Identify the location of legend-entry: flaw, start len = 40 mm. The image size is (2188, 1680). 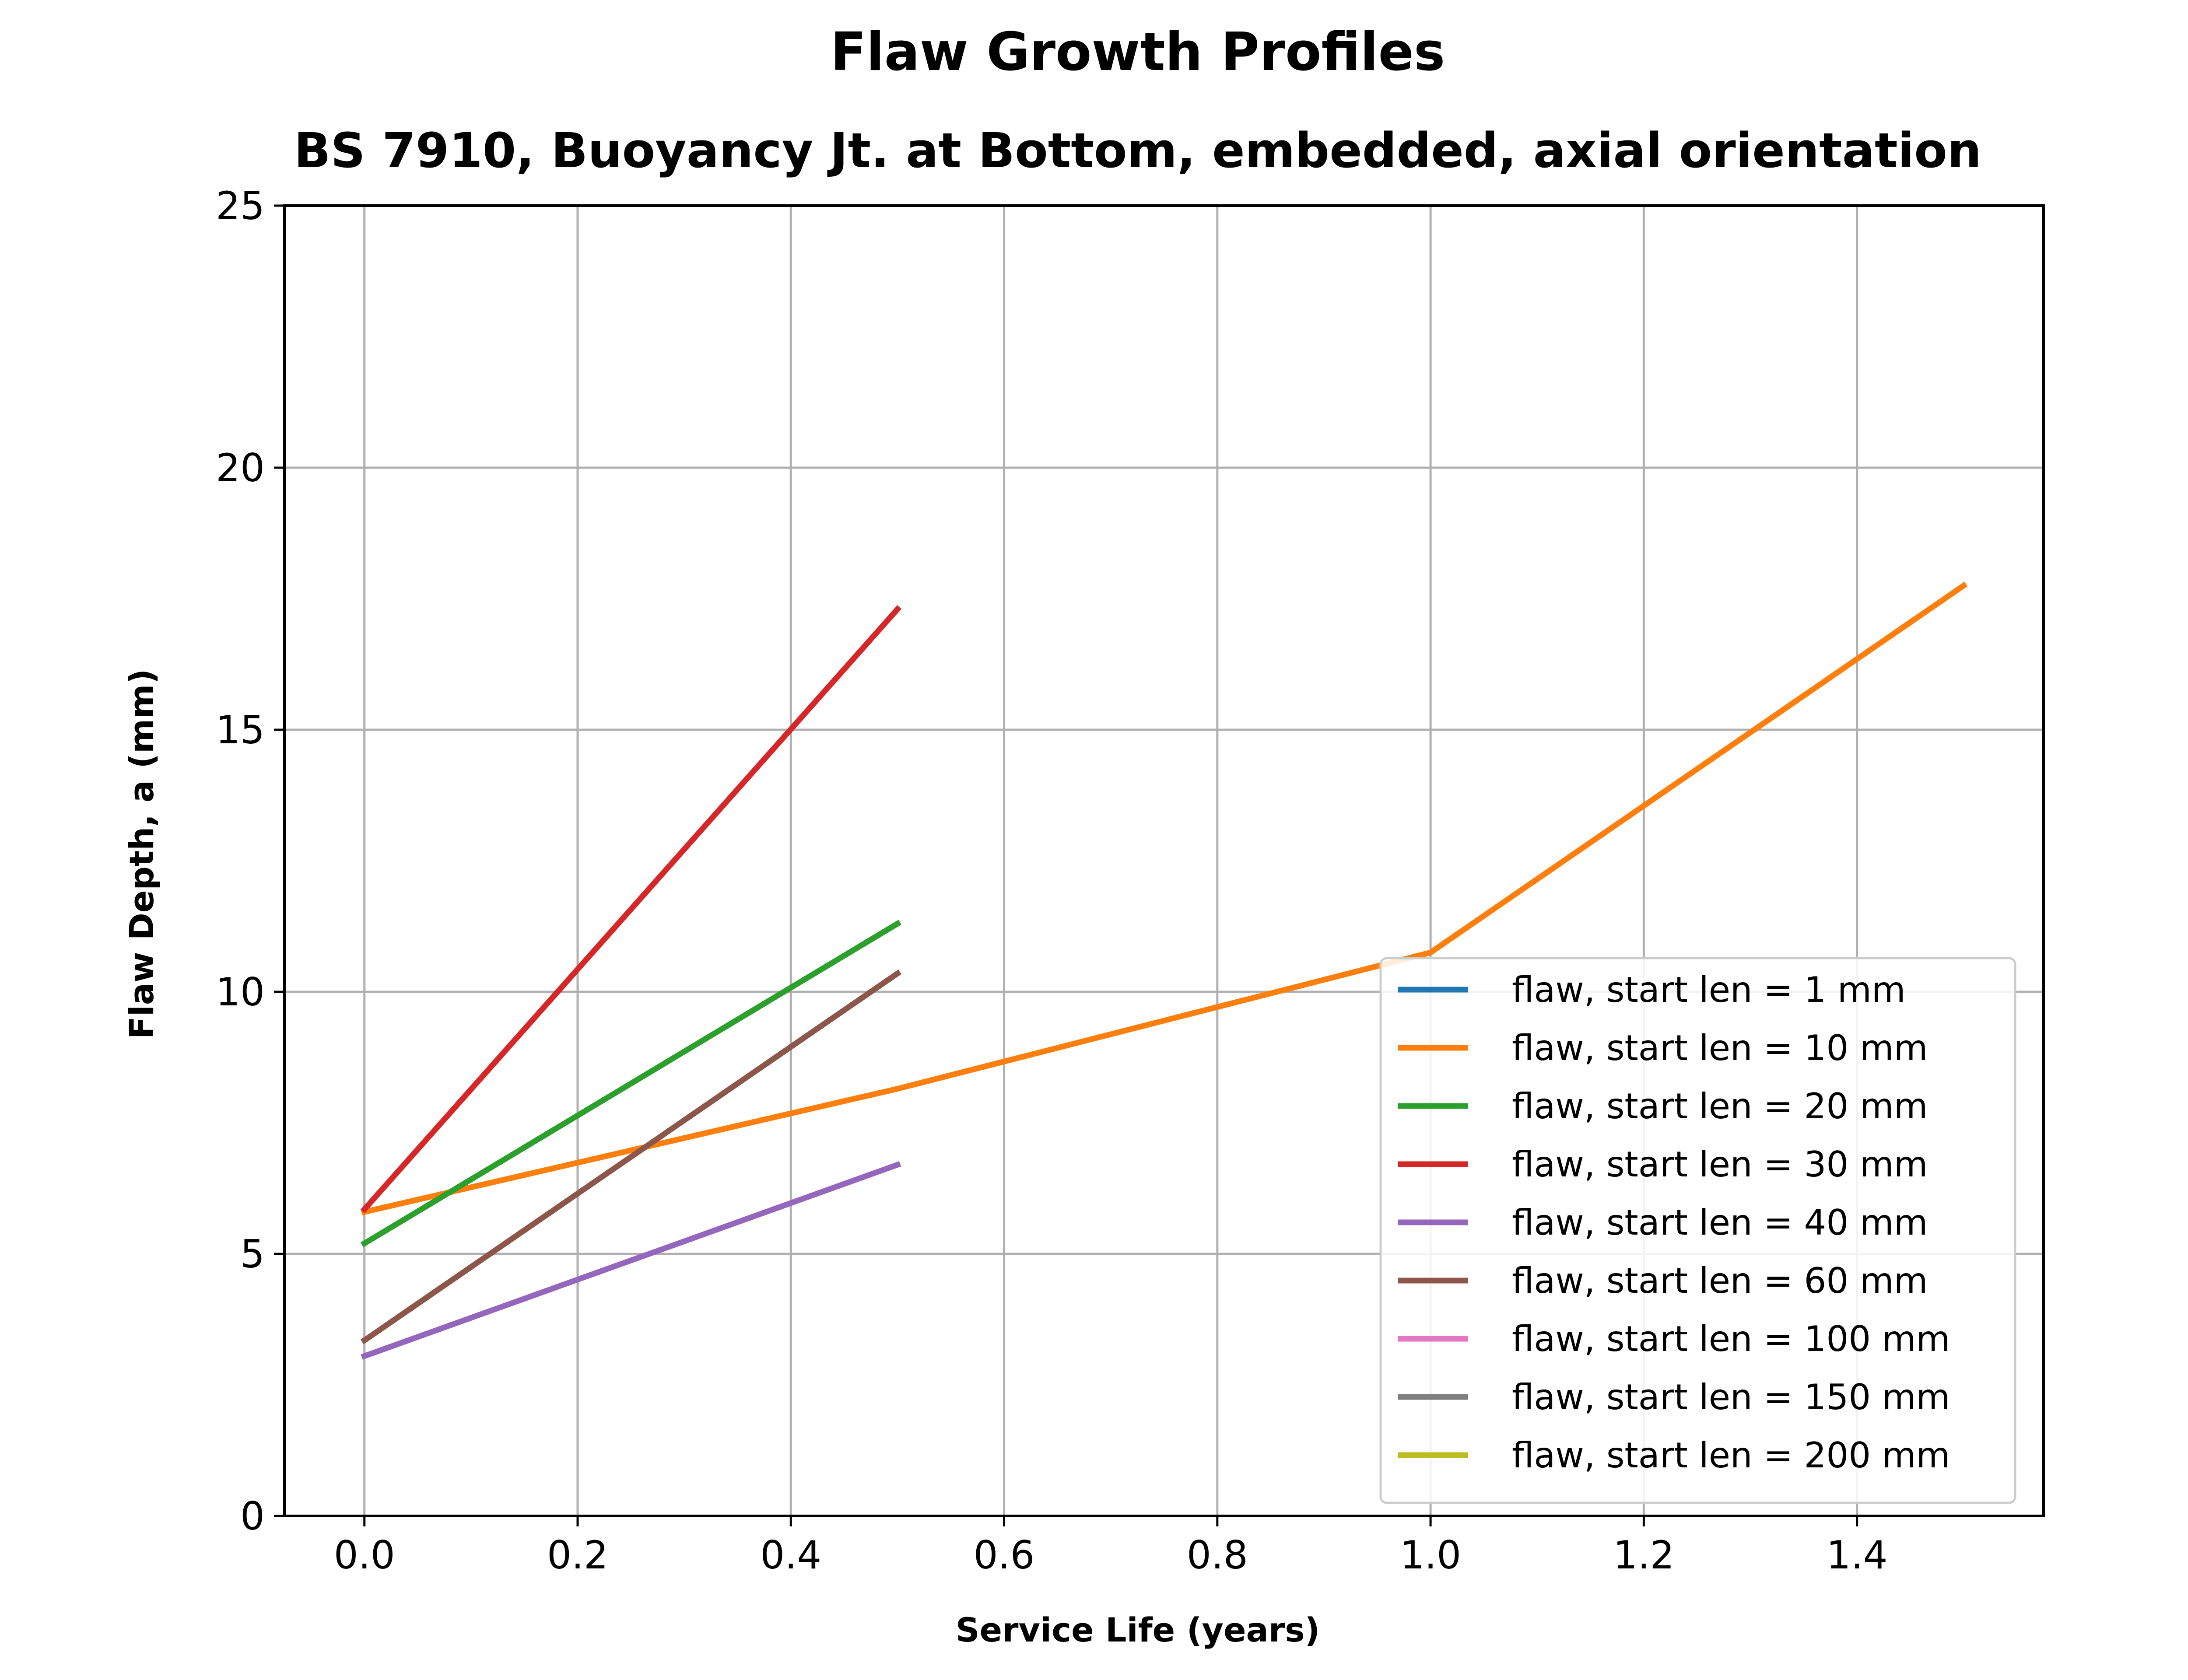
(1720, 1222).